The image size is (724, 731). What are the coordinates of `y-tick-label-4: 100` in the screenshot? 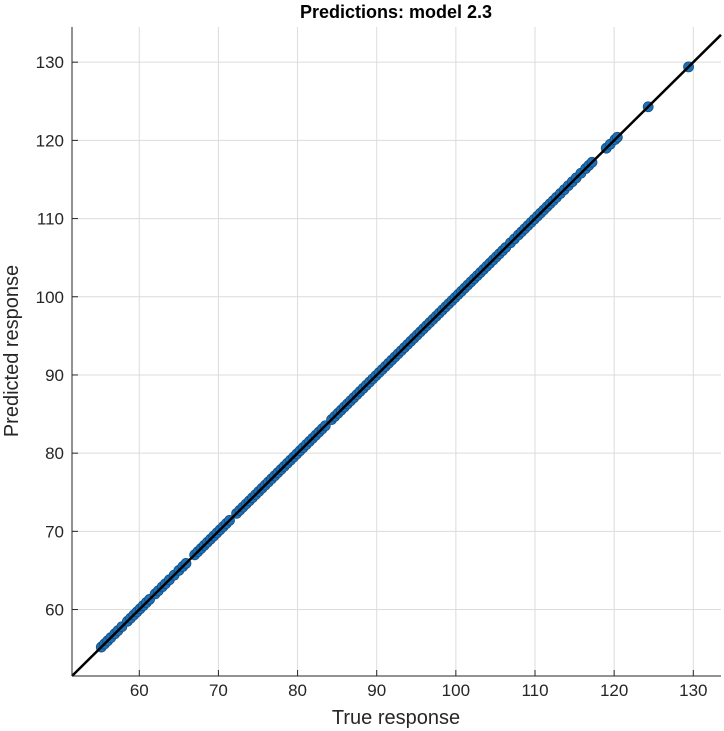 It's located at (50, 297).